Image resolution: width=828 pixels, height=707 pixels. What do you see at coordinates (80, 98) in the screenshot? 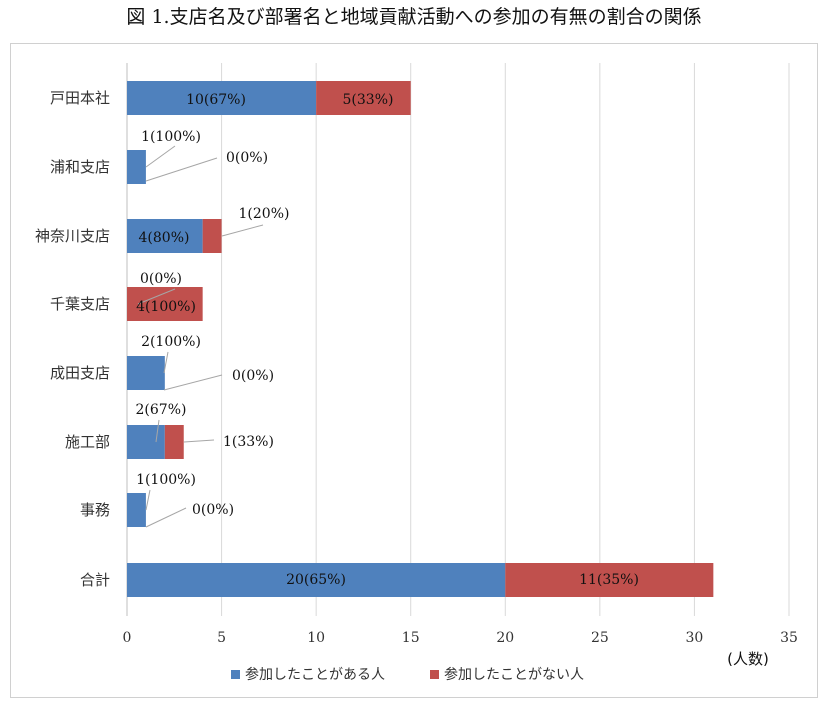
I see `category-label: 戸田本社` at bounding box center [80, 98].